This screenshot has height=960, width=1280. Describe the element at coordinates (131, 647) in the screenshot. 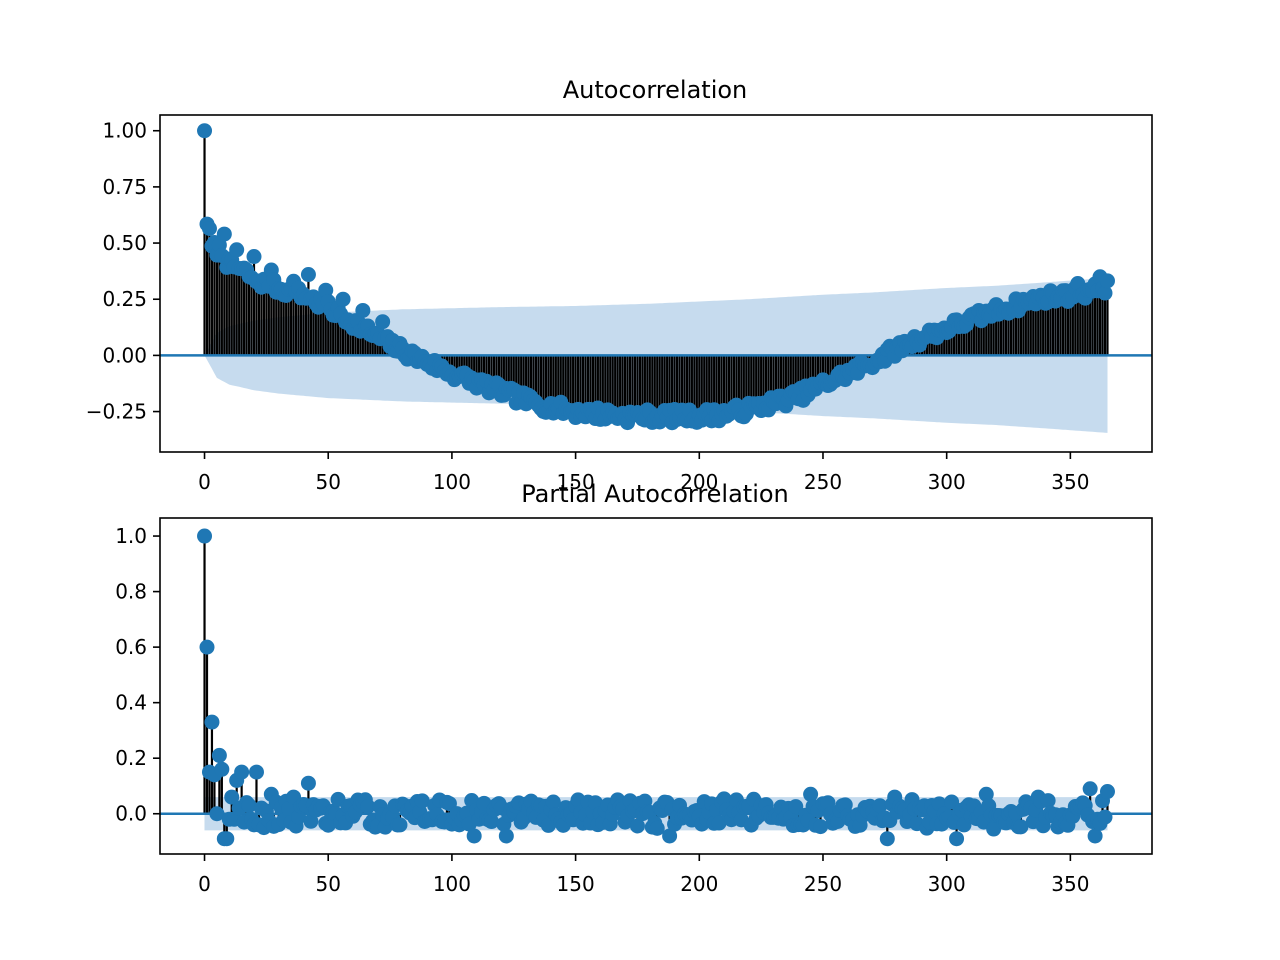

I see `y-tick-label: 0.6` at that location.